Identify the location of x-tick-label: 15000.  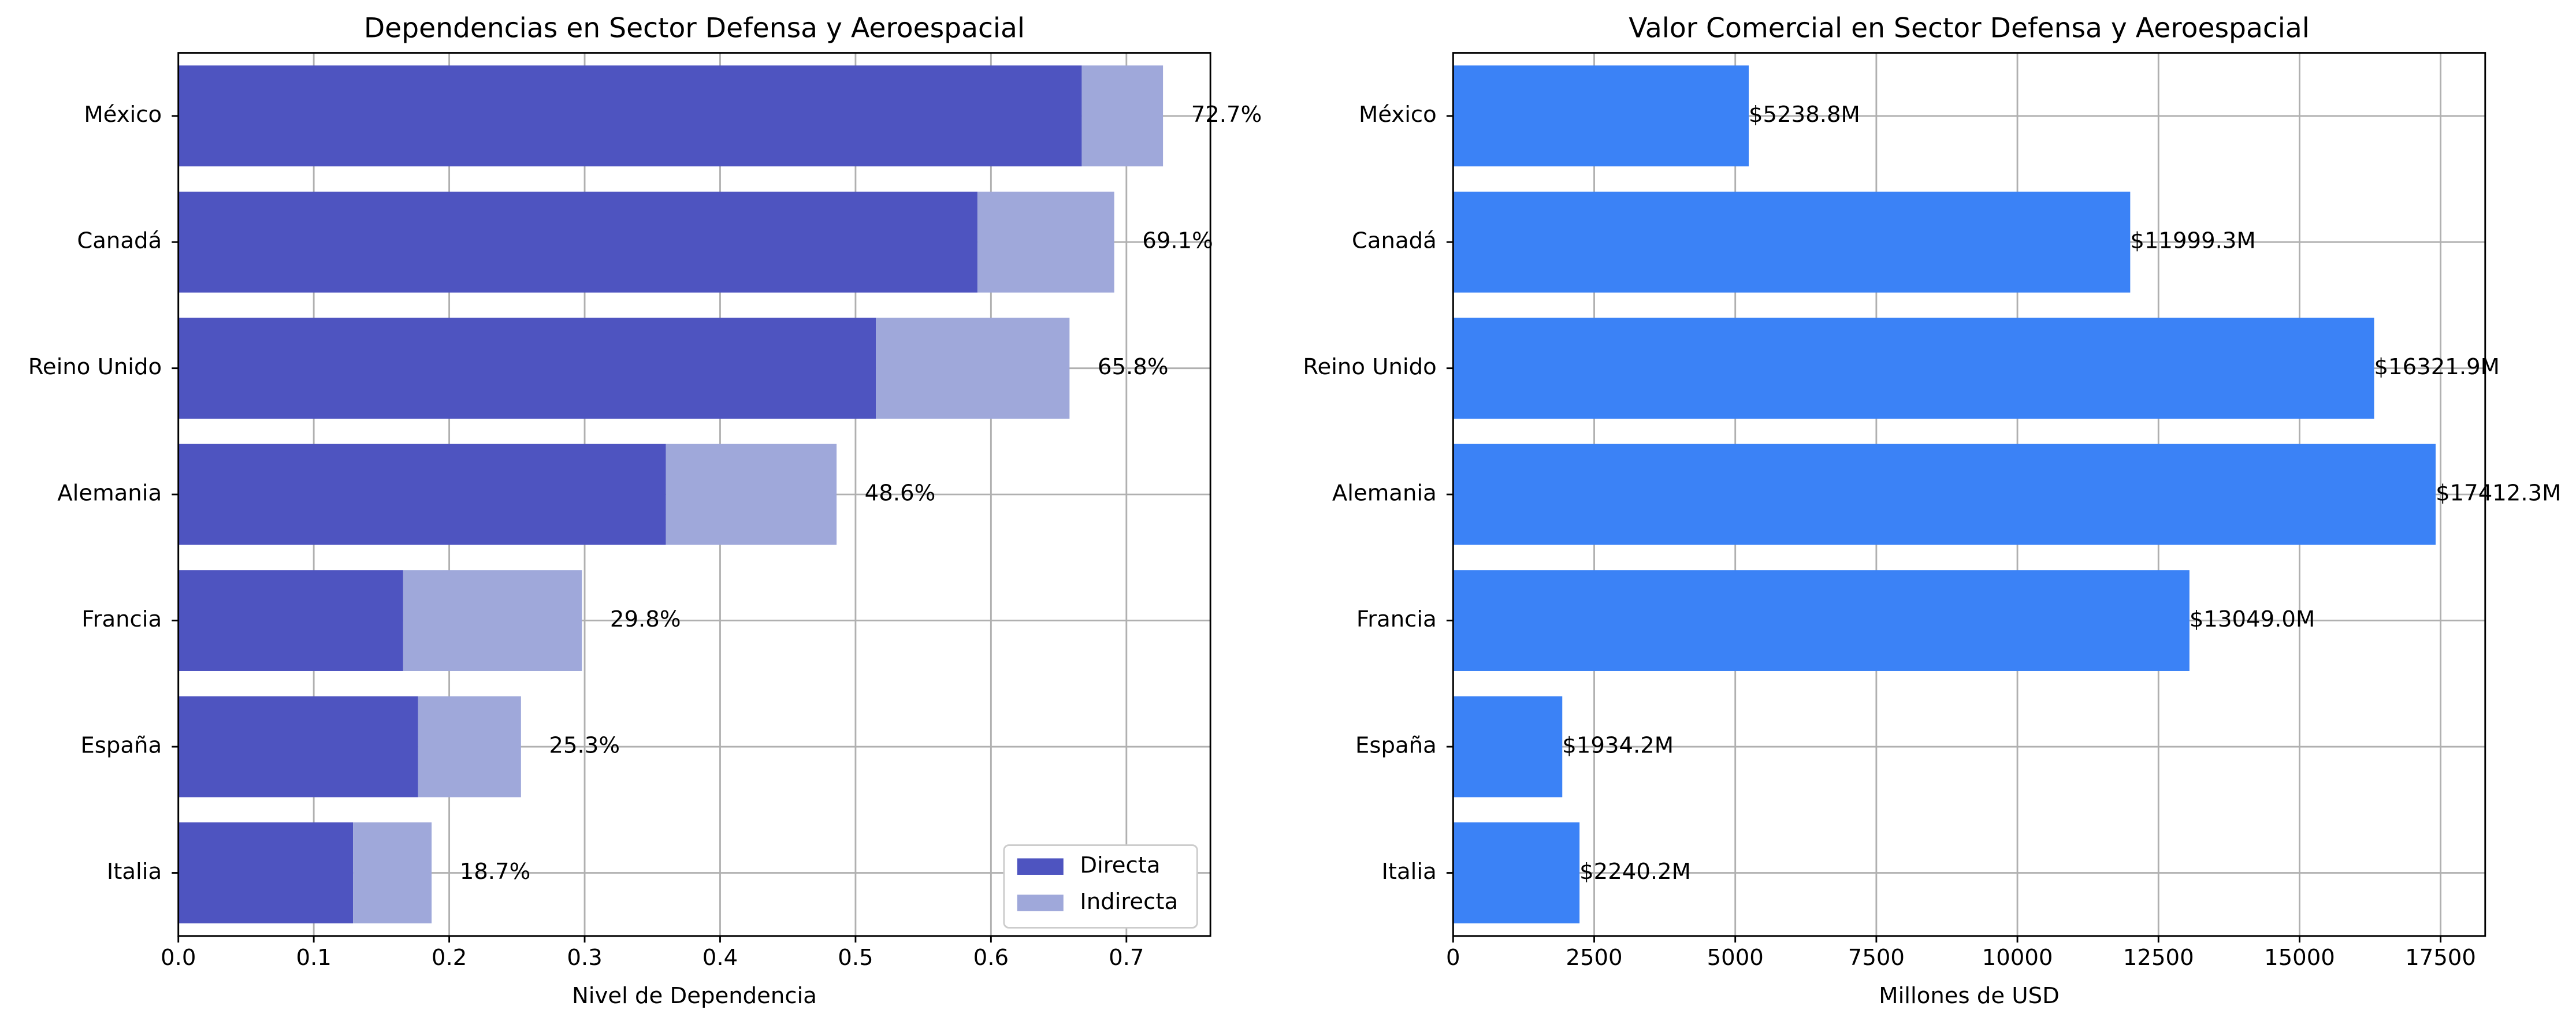
(2299, 958).